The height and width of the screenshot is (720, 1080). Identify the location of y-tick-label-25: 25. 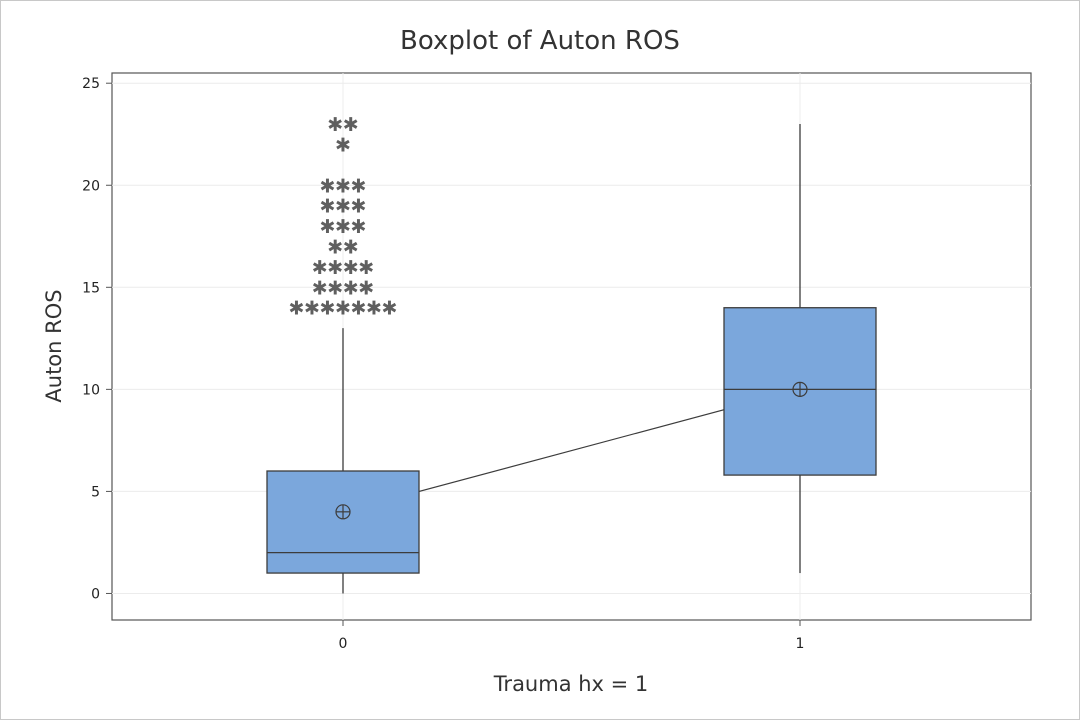
(91, 84).